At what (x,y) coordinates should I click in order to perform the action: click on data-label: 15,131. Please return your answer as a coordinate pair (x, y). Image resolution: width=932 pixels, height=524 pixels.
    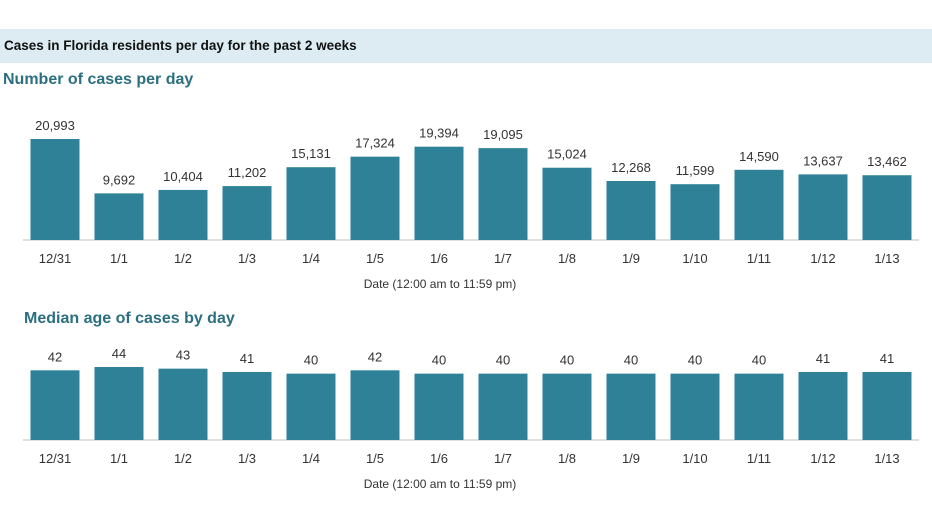
    Looking at the image, I should click on (311, 153).